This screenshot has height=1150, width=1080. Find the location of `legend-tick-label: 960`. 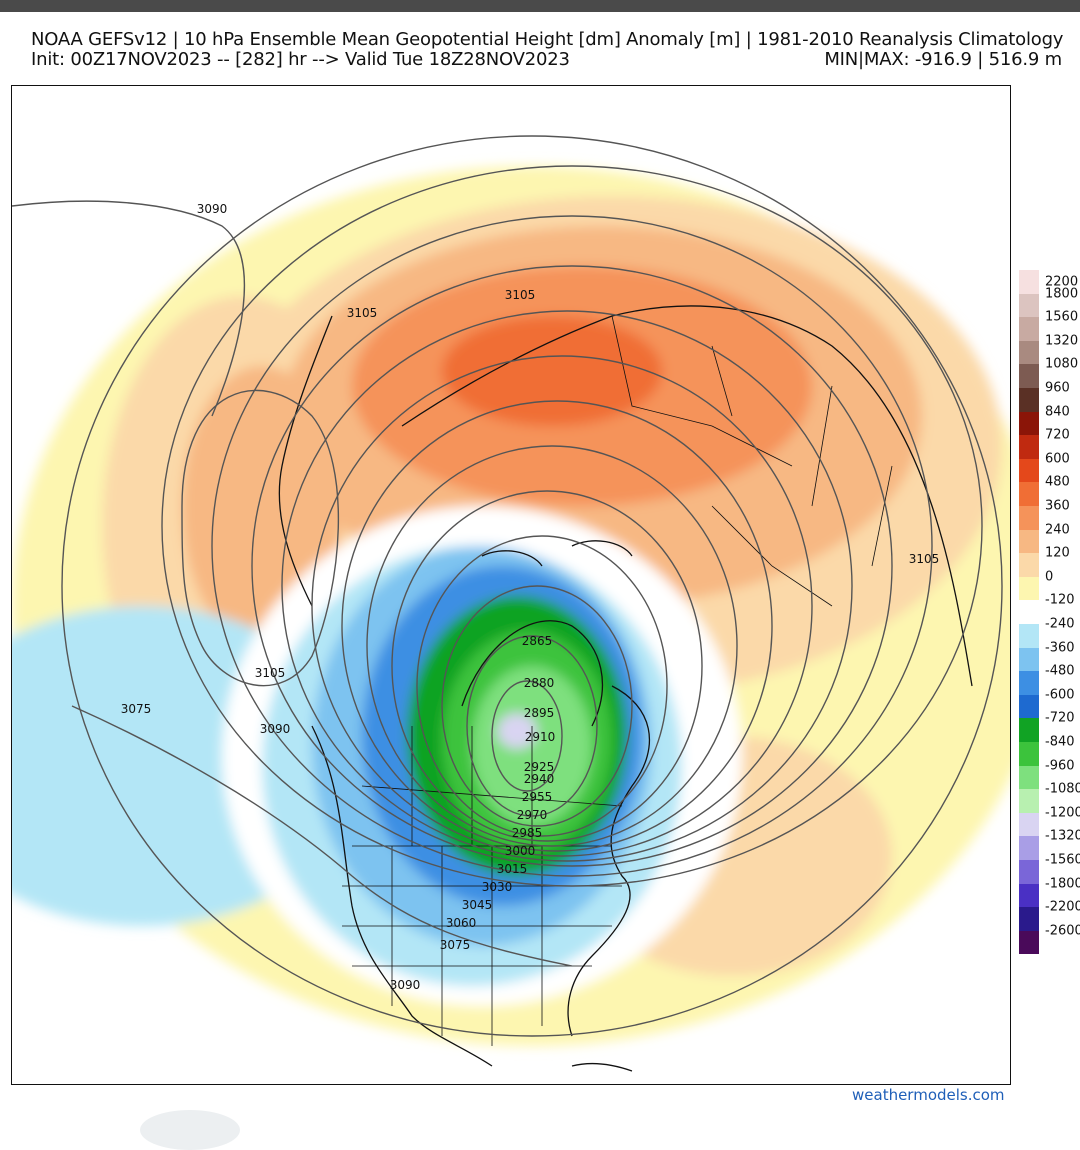

legend-tick-label: 960 is located at coordinates (1057, 388).